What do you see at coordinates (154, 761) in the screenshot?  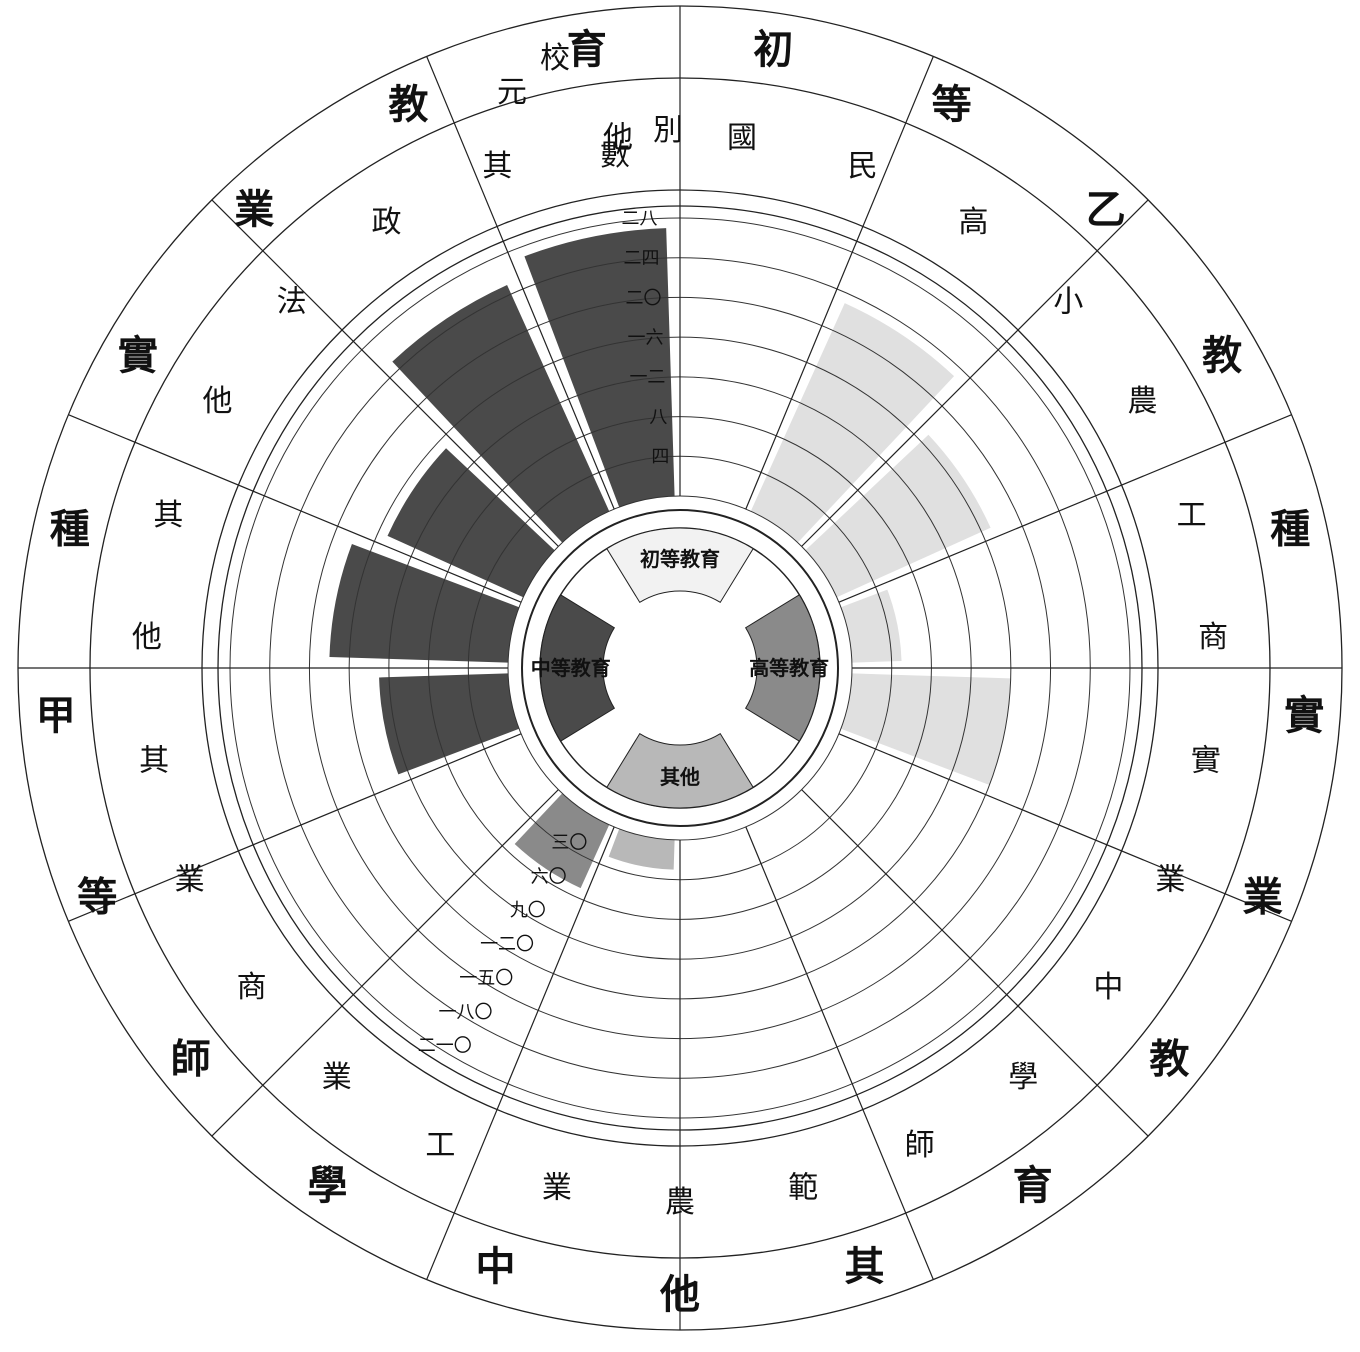 I see `mid-char-19: 其` at bounding box center [154, 761].